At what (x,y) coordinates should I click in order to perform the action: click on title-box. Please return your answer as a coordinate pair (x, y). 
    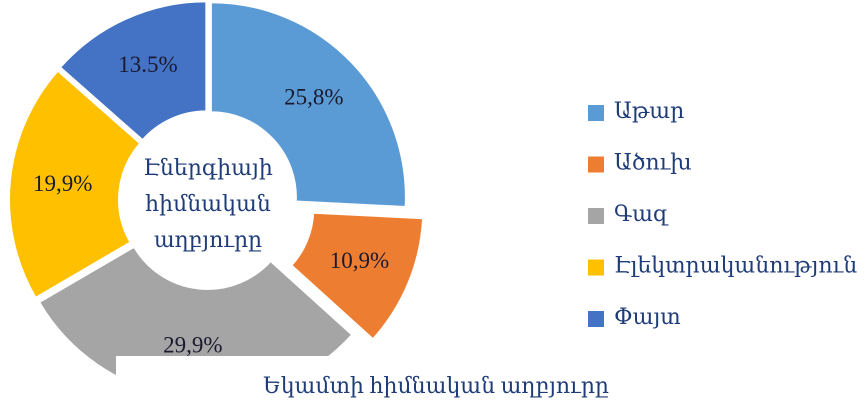
    Looking at the image, I should click on (396, 383).